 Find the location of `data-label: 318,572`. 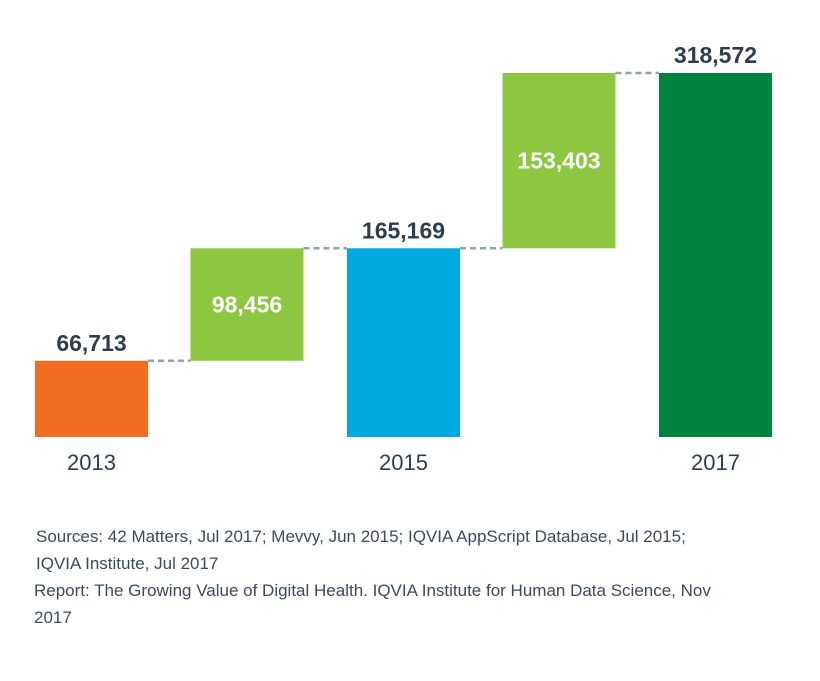

data-label: 318,572 is located at coordinates (715, 55).